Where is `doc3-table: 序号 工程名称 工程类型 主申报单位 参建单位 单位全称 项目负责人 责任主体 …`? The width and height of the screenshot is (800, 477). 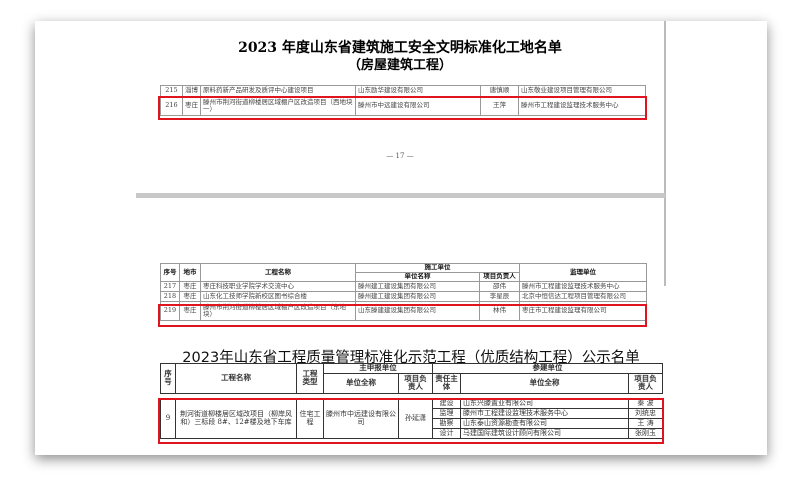 doc3-table: 序号 工程名称 工程类型 主申报单位 参建单位 单位全称 项目负责人 责任主体 … is located at coordinates (412, 401).